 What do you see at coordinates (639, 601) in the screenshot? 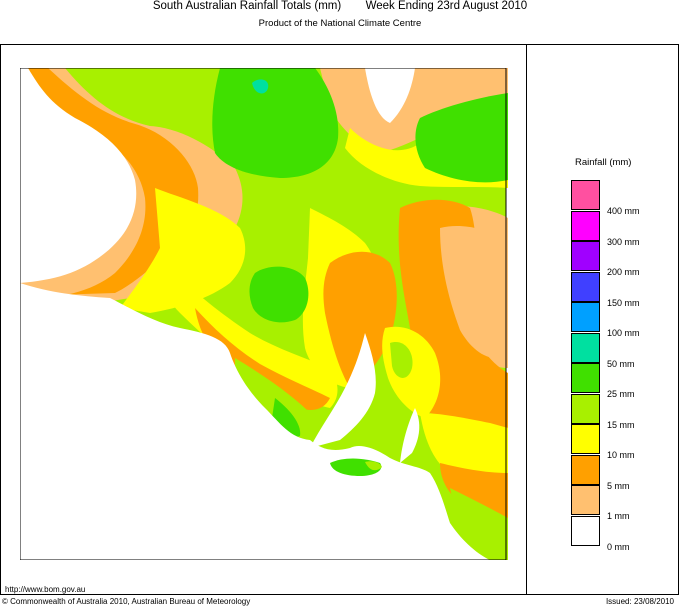
I see `issued-date: Issued: 23/08/2010` at bounding box center [639, 601].